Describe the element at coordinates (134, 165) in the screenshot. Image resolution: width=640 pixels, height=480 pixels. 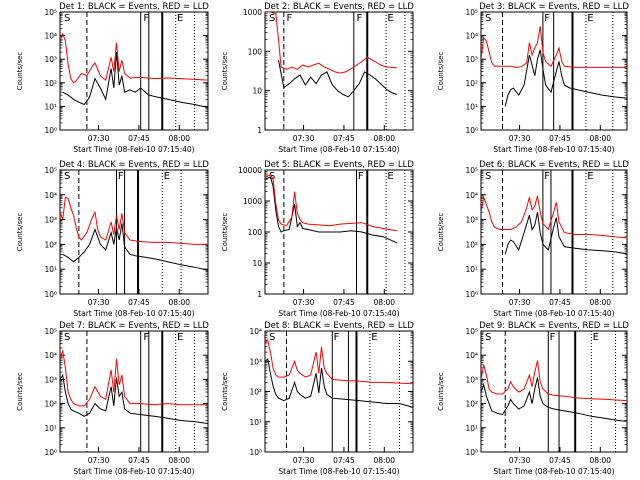
I see `panel-title: Det 4: BLACK = Events, RED = LLD` at that location.